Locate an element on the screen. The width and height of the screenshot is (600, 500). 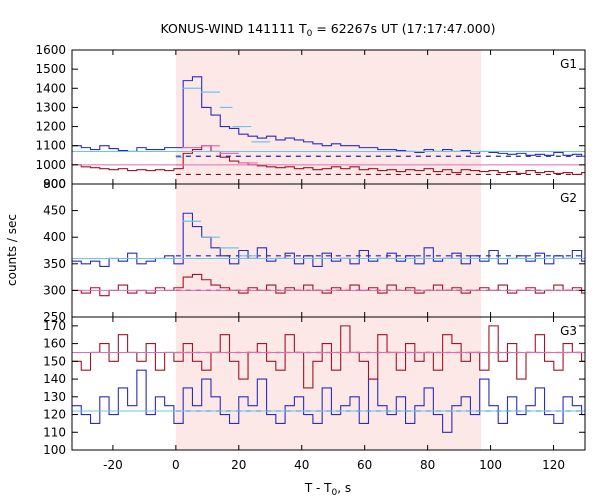
x-tick-label: 60 is located at coordinates (364, 465).